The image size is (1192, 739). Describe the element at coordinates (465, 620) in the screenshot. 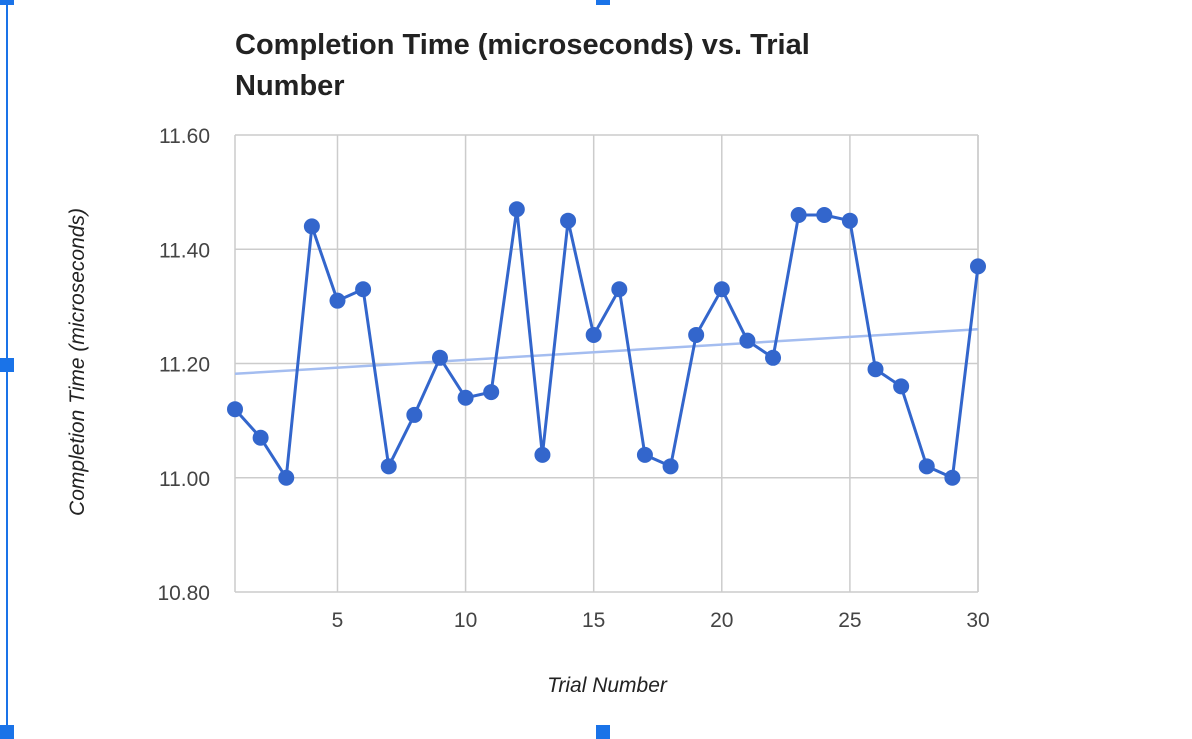

I see `x-tick-label: 10` at that location.